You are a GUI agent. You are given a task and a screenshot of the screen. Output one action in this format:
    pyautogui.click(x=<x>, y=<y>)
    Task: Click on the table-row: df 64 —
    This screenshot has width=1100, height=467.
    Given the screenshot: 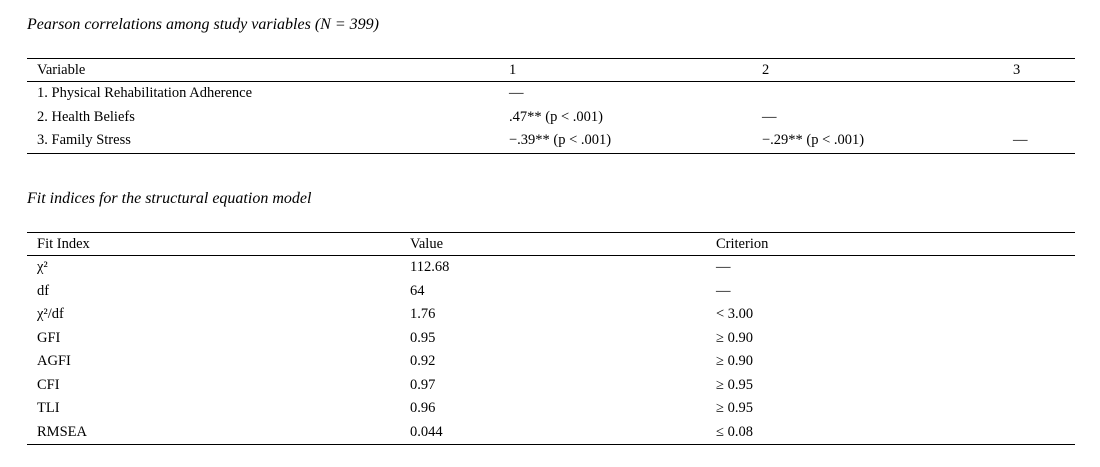 What is the action you would take?
    pyautogui.click(x=551, y=292)
    